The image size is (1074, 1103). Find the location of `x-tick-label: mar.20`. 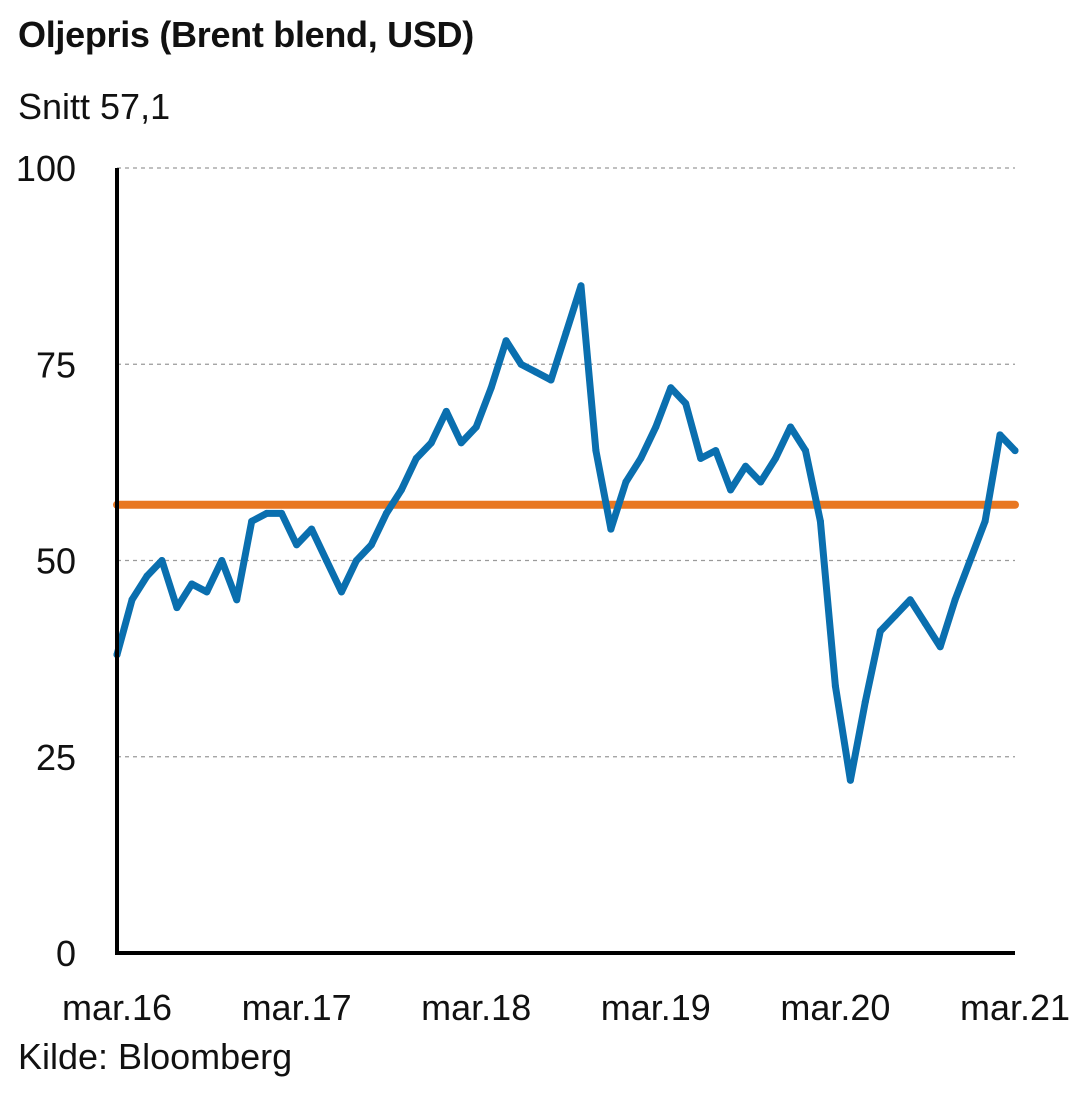

x-tick-label: mar.20 is located at coordinates (835, 1007).